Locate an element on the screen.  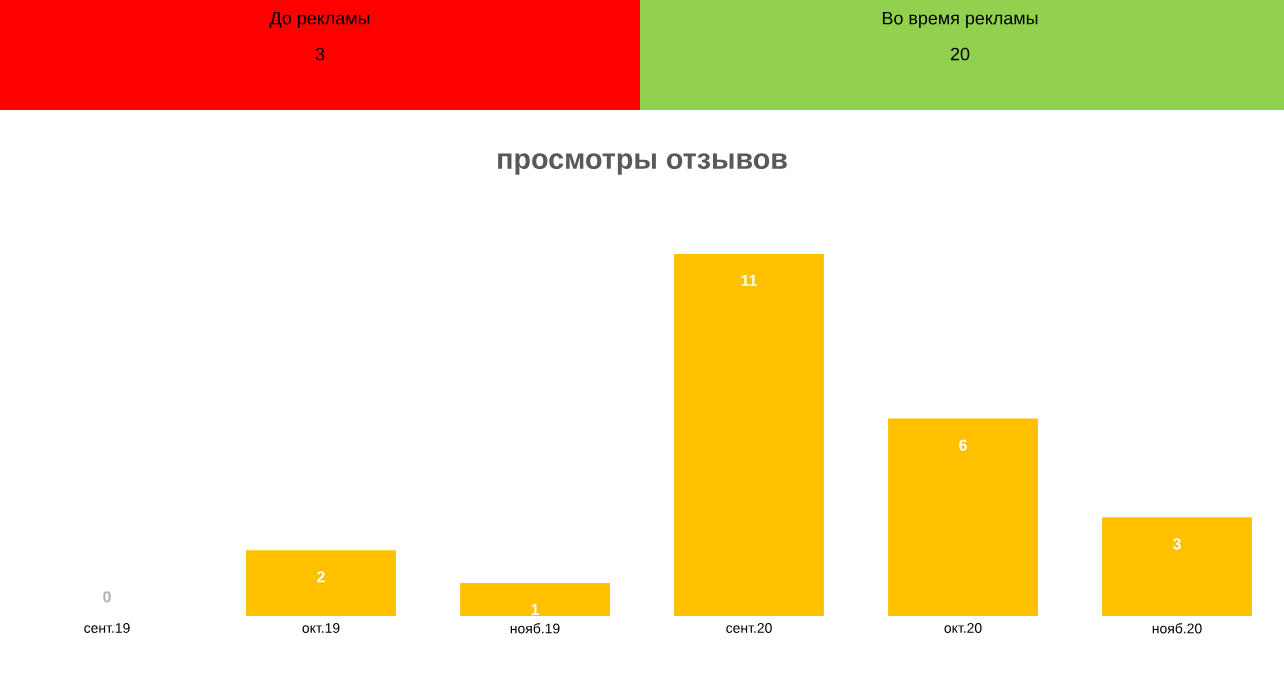
text: Во время рекламы is located at coordinates (960, 20).